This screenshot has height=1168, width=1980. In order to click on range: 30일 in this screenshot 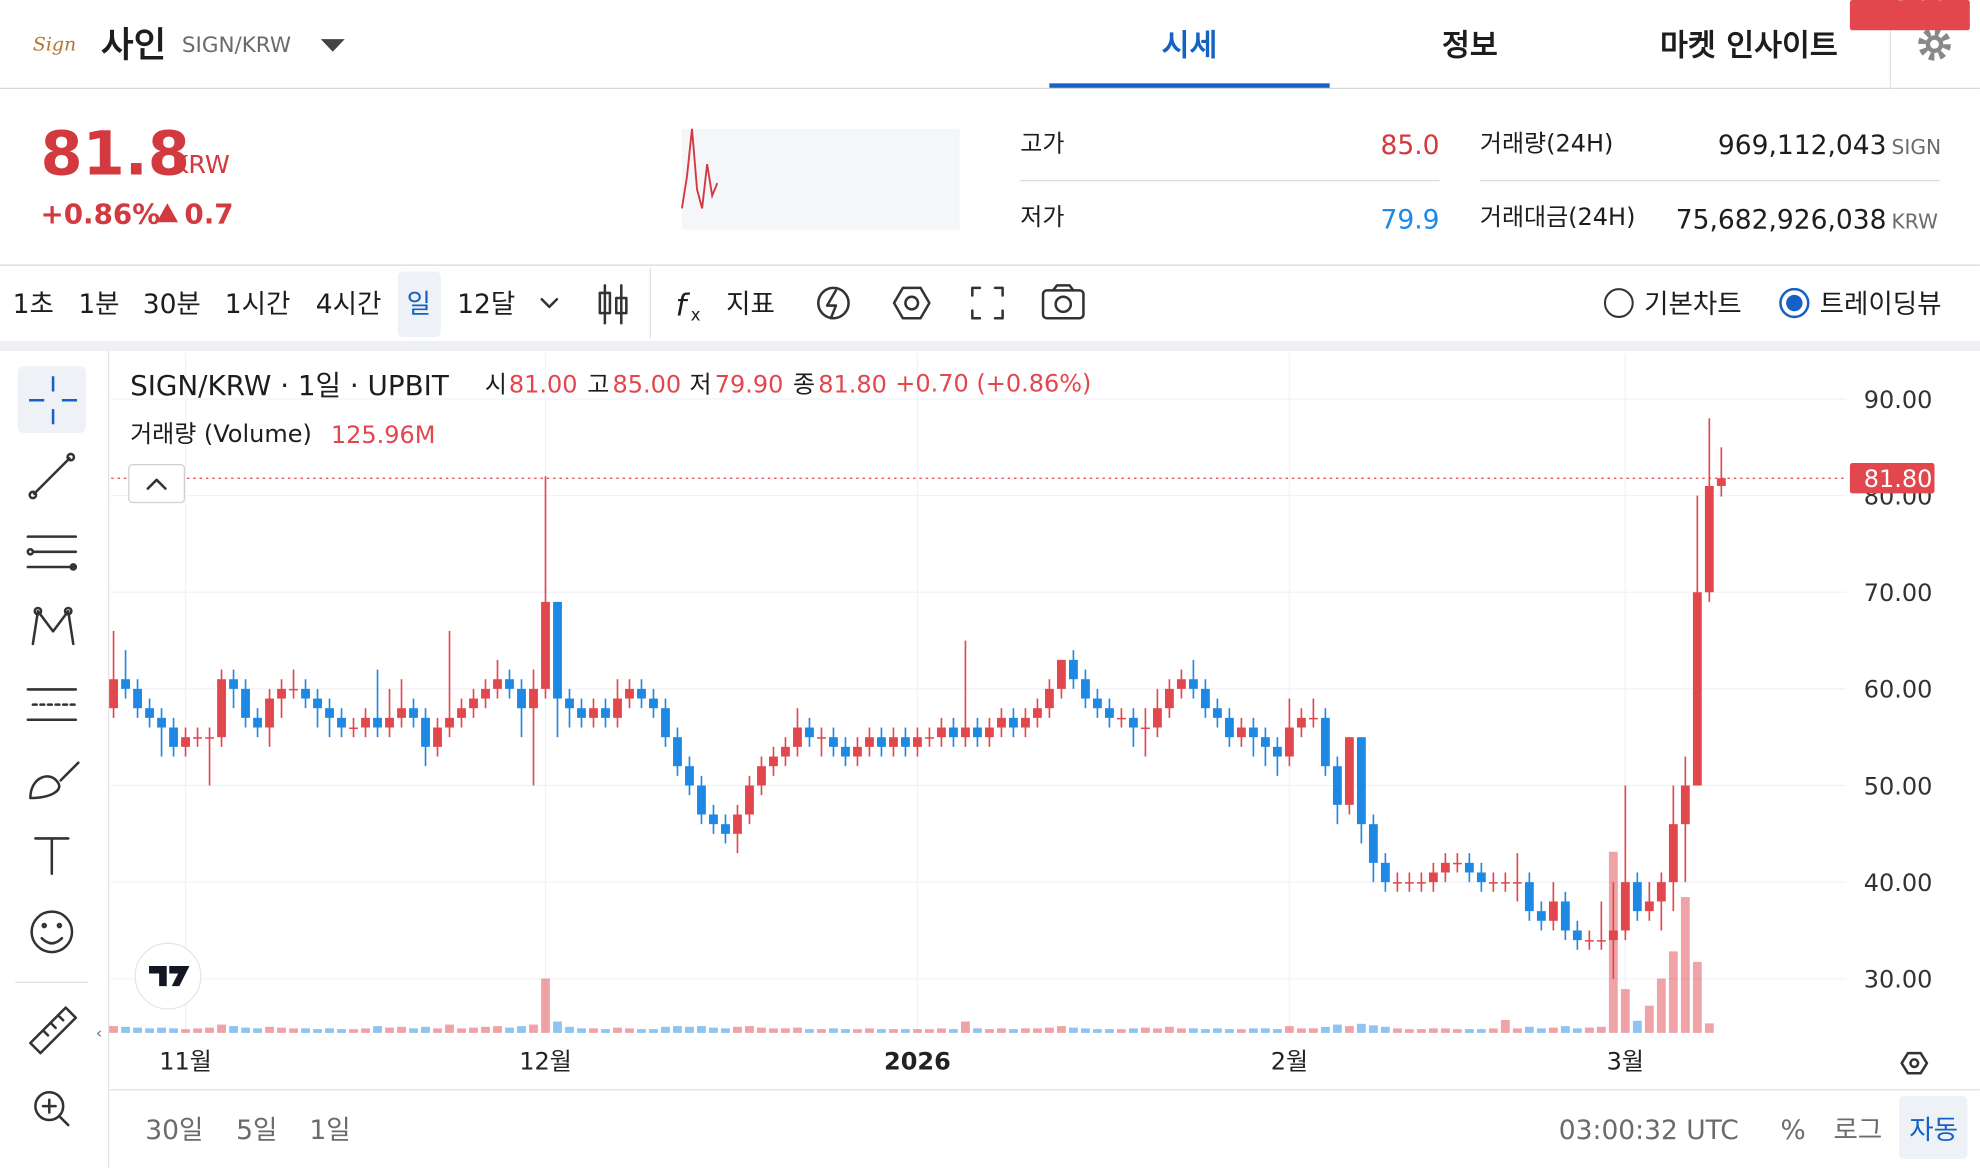, I will do `click(174, 1130)`.